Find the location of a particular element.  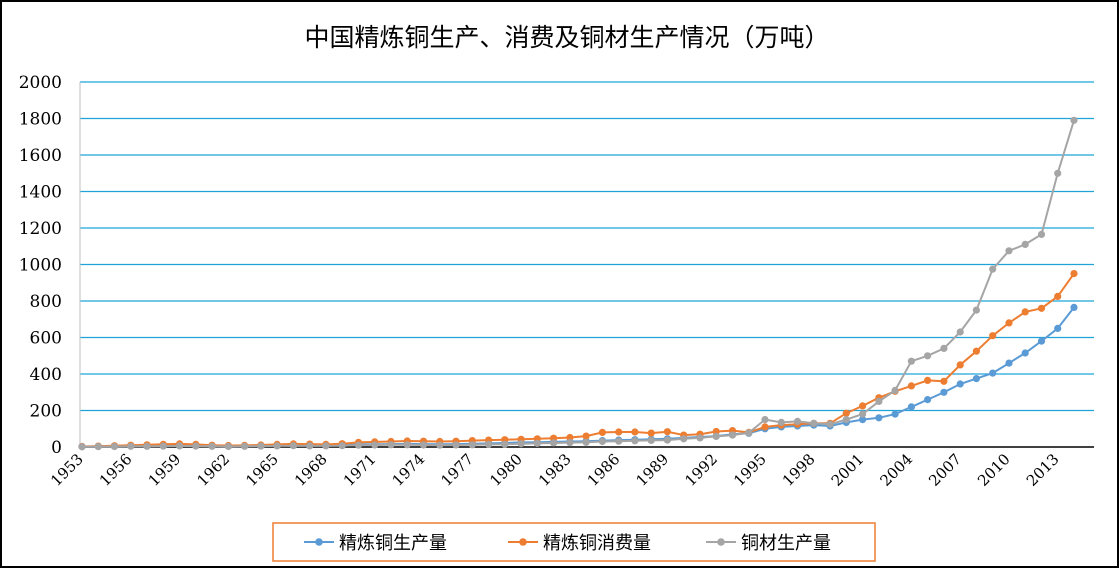

x-tick-label: 1992 is located at coordinates (701, 470).